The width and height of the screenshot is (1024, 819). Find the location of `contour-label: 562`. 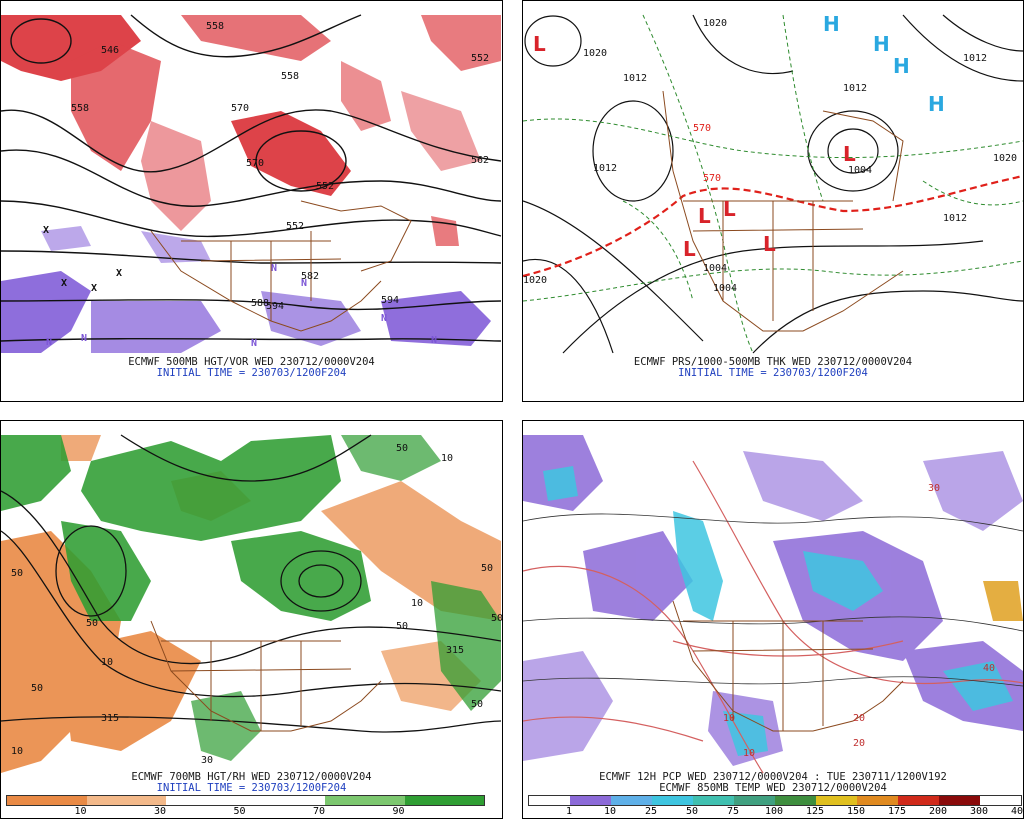

contour-label: 562 is located at coordinates (480, 160).